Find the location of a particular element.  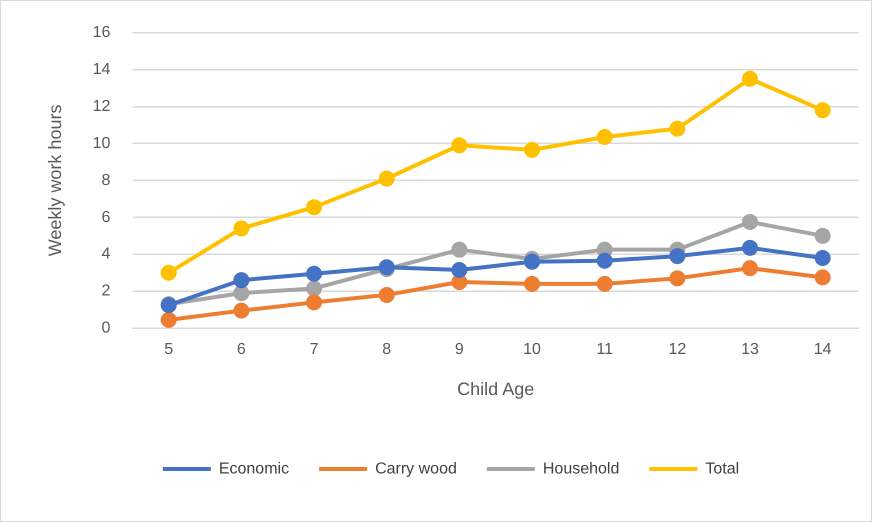

y-tick-label: 2 is located at coordinates (105, 291).